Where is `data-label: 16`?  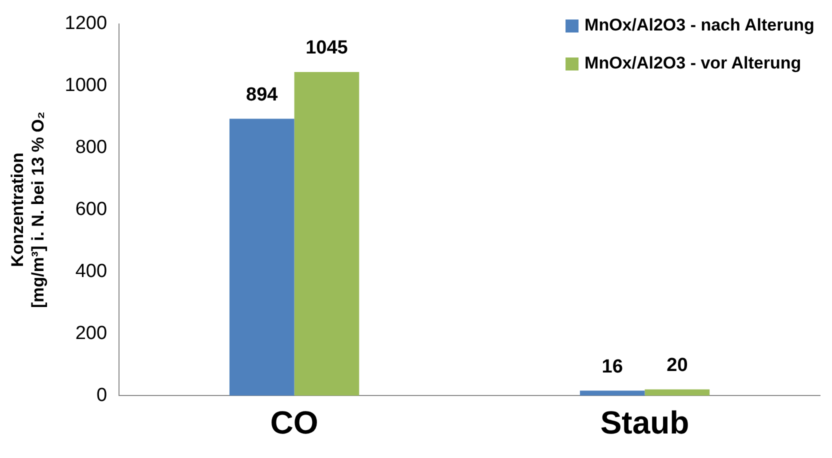 data-label: 16 is located at coordinates (612, 367).